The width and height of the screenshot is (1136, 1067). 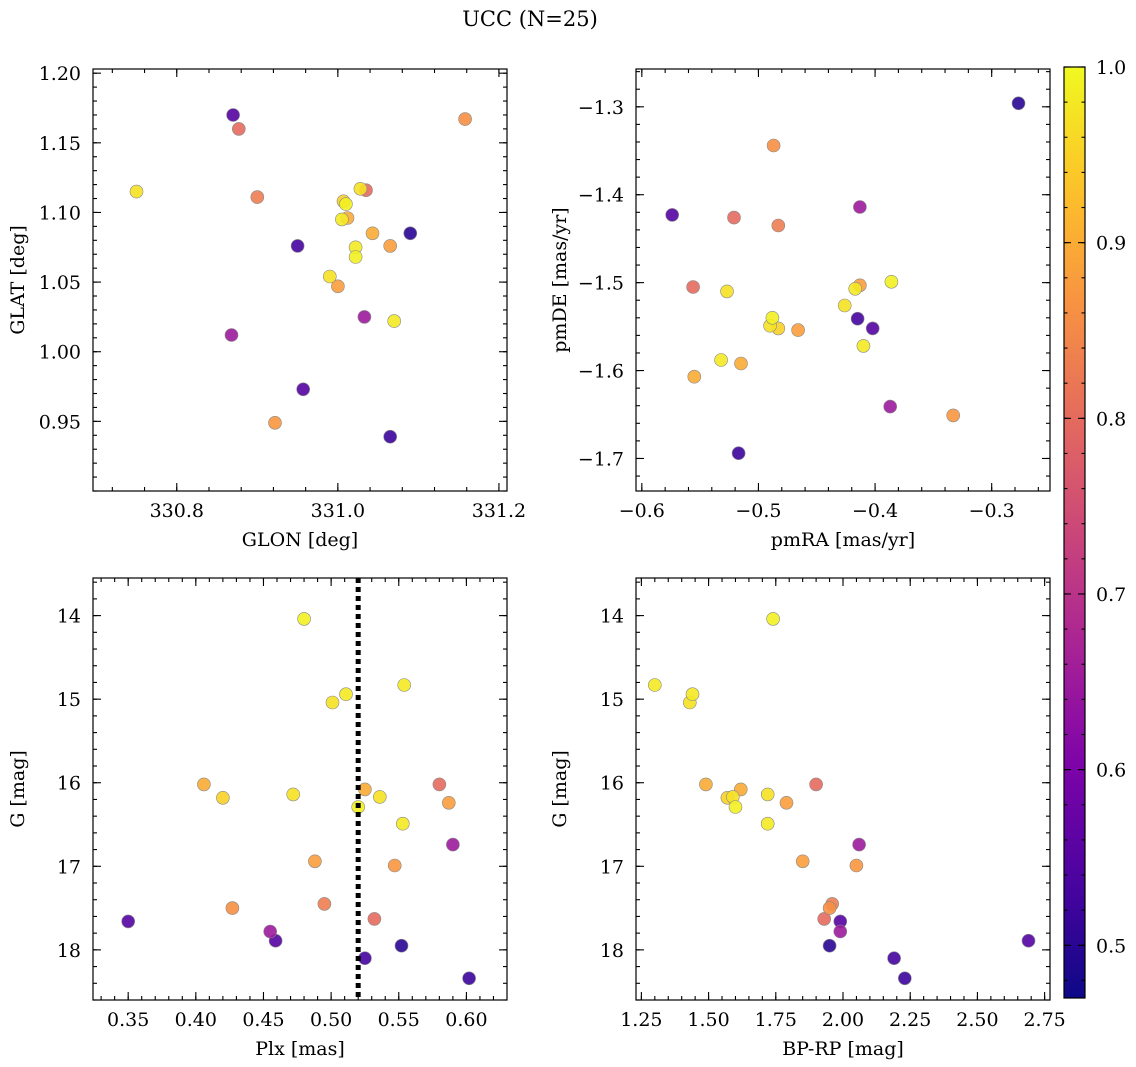 What do you see at coordinates (612, 617) in the screenshot?
I see `y-tick-label: 14` at bounding box center [612, 617].